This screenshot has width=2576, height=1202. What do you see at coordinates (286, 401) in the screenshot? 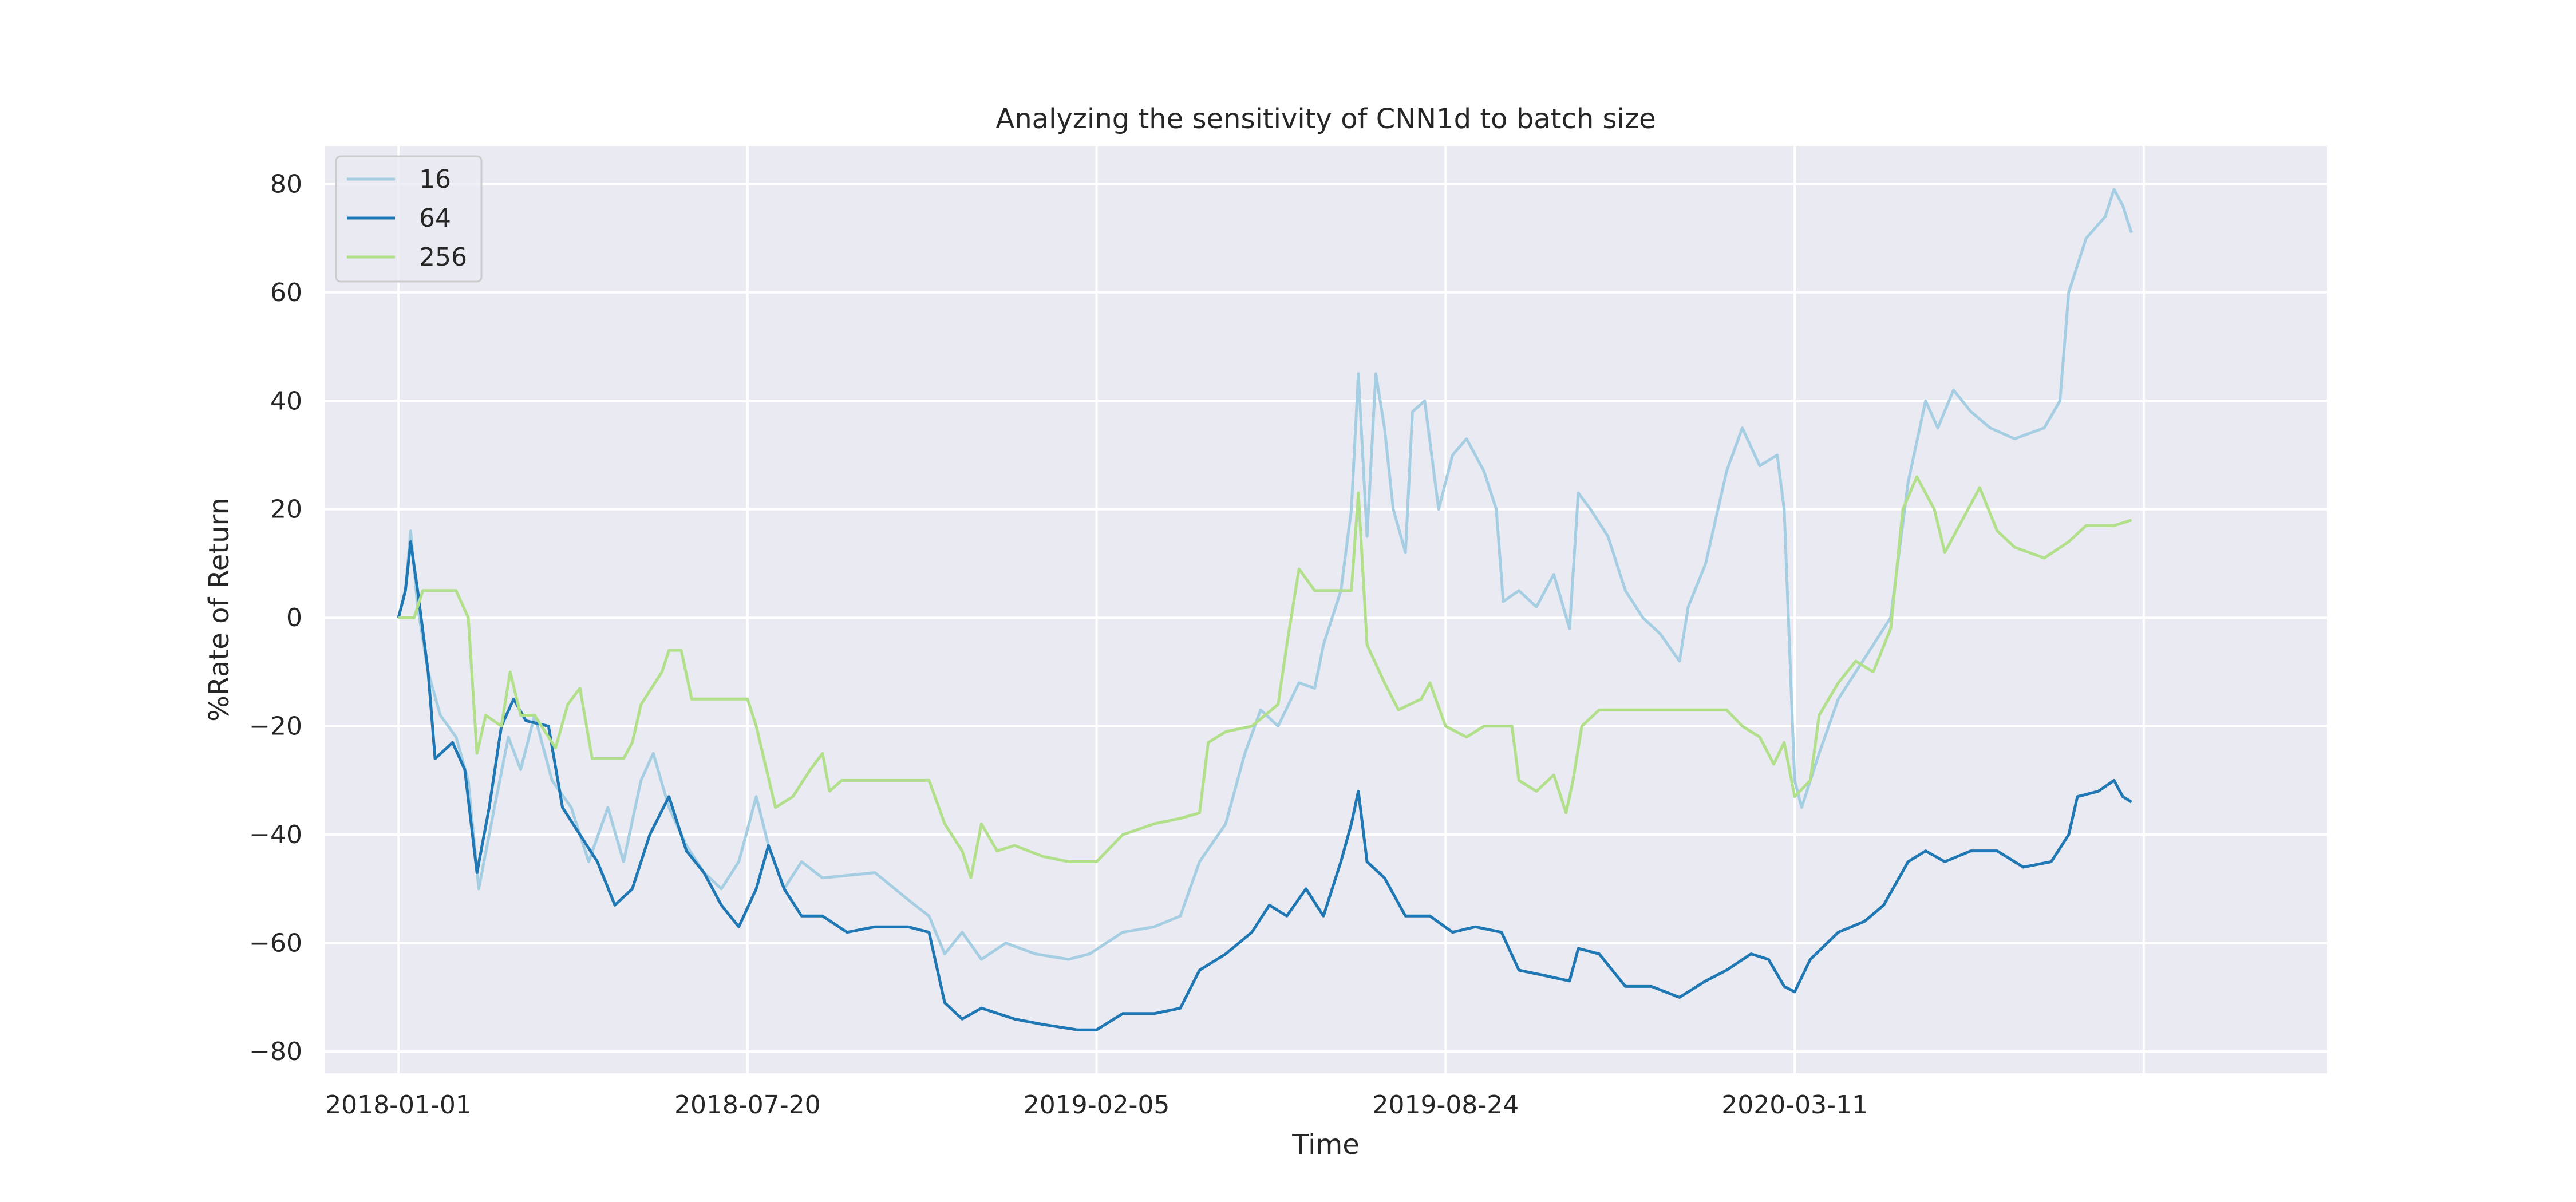
I see `y-tick-label: 40` at bounding box center [286, 401].